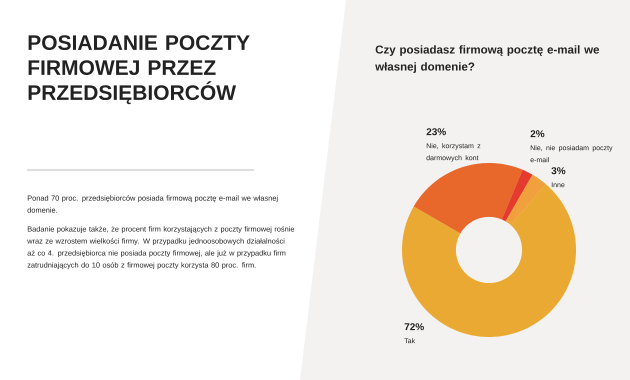  Describe the element at coordinates (558, 170) in the screenshot. I see `data-label: 3%` at that location.